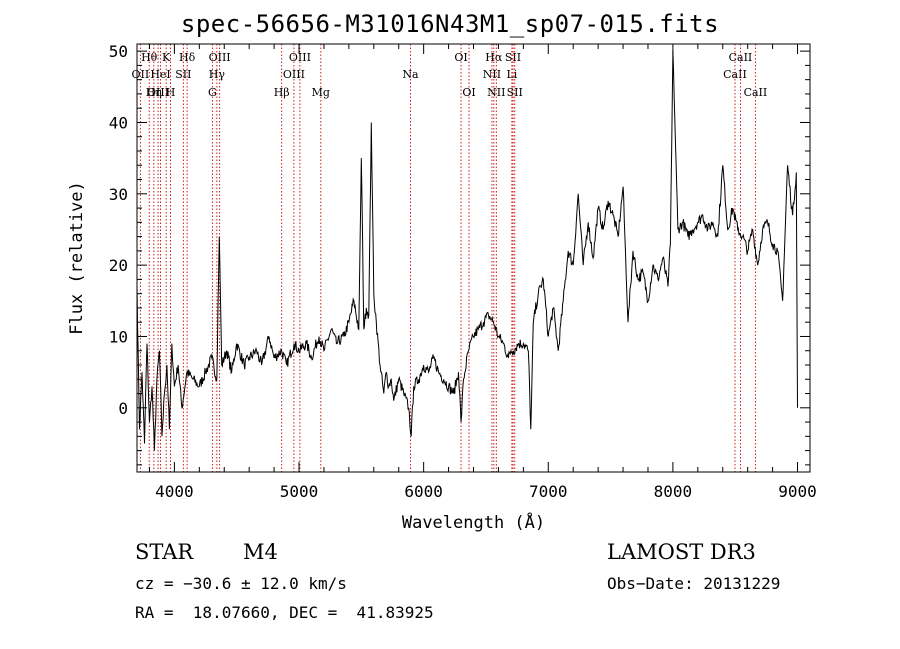  What do you see at coordinates (166, 57) in the screenshot?
I see `spectral-line-label: K` at bounding box center [166, 57].